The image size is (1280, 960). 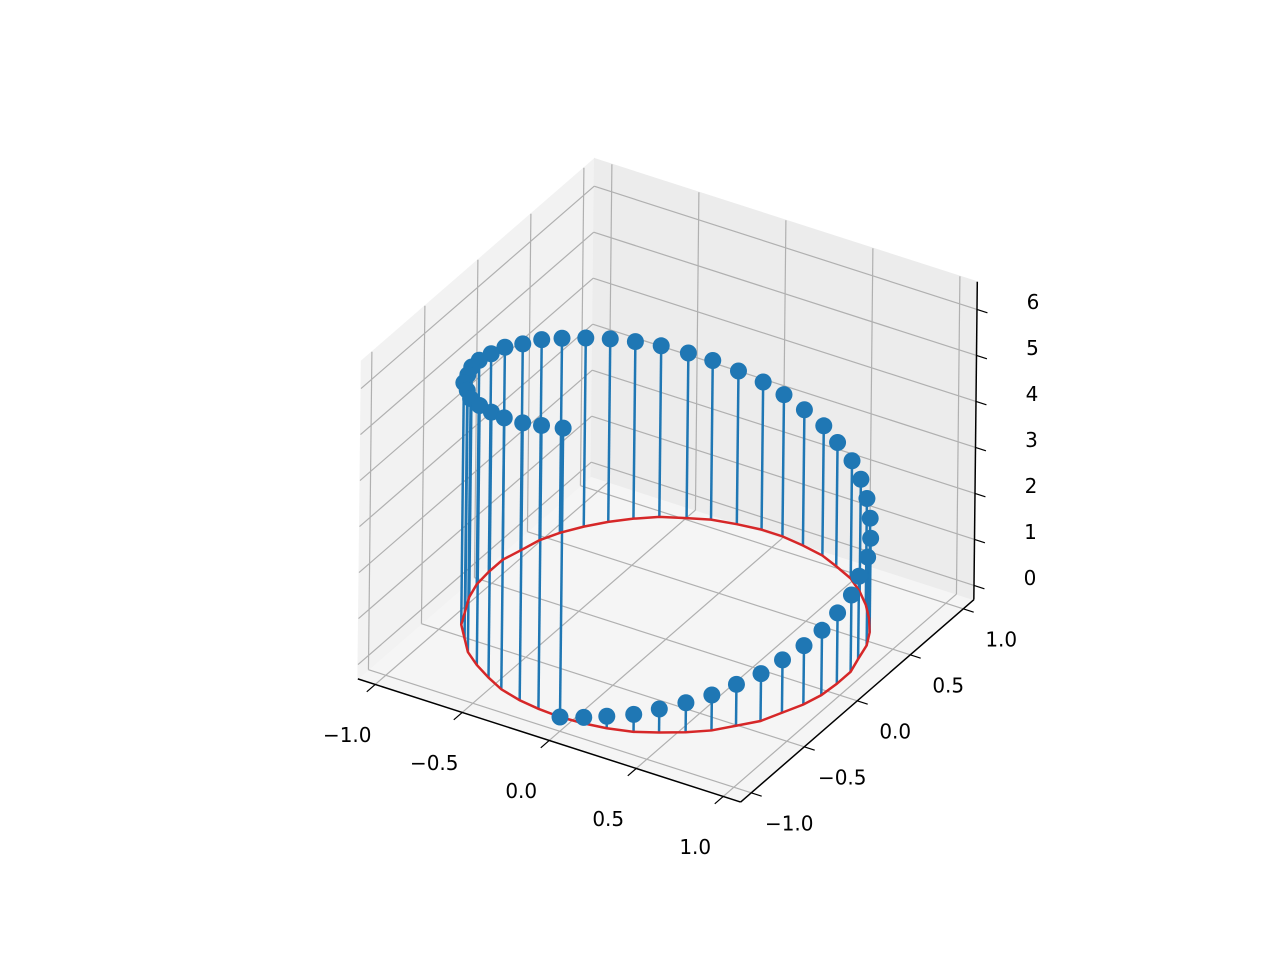 What do you see at coordinates (976, 440) in the screenshot?
I see `z-axis-line` at bounding box center [976, 440].